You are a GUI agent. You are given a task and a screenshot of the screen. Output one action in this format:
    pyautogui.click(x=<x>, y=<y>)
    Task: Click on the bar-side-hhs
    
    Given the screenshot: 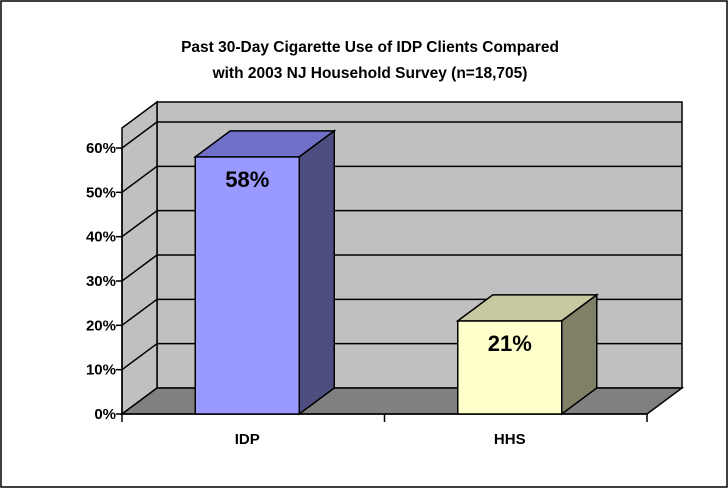 What is the action you would take?
    pyautogui.click(x=579, y=354)
    